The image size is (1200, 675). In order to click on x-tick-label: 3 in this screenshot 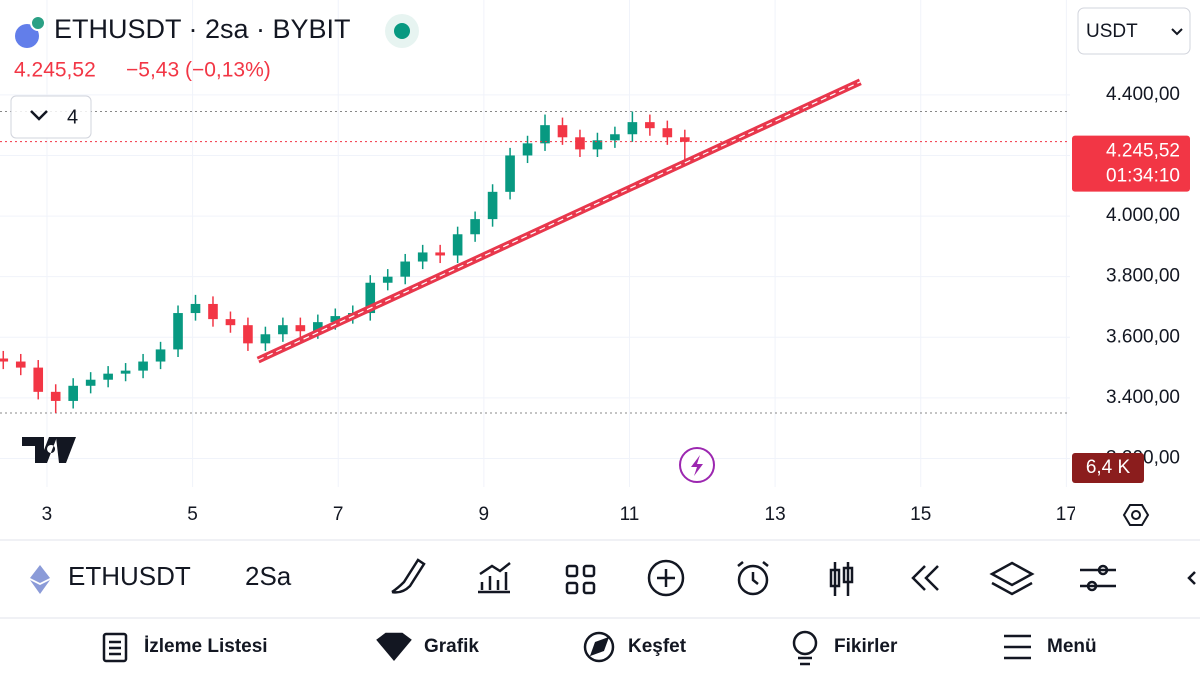, I will do `click(47, 514)`.